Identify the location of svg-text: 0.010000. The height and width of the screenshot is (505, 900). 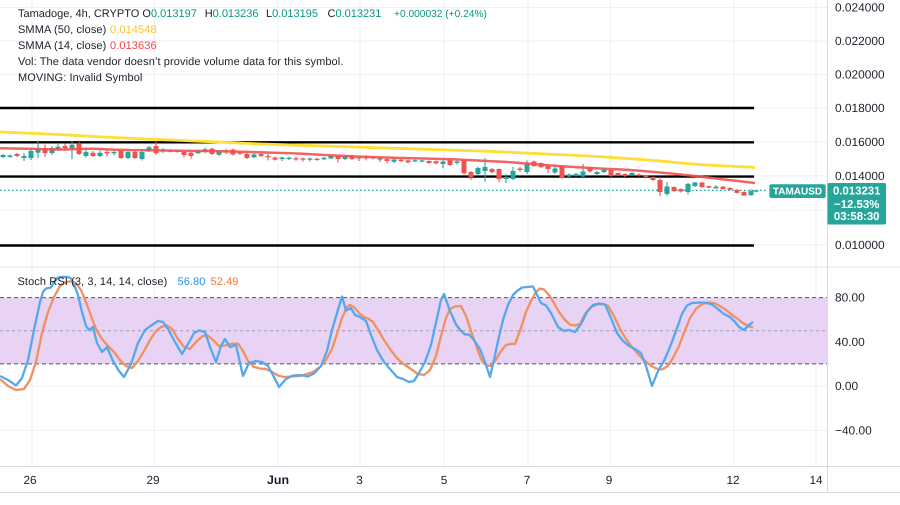
(860, 245).